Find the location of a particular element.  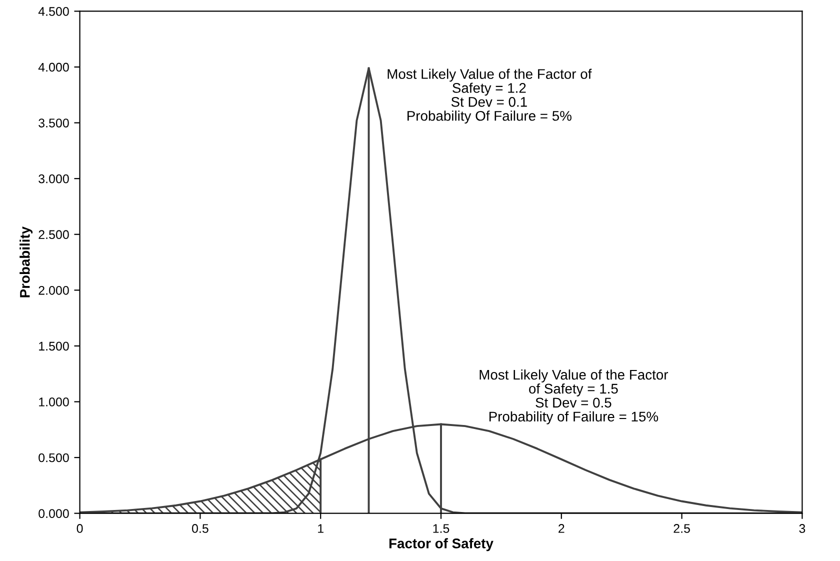

x-tick-label: 0 is located at coordinates (79, 528).